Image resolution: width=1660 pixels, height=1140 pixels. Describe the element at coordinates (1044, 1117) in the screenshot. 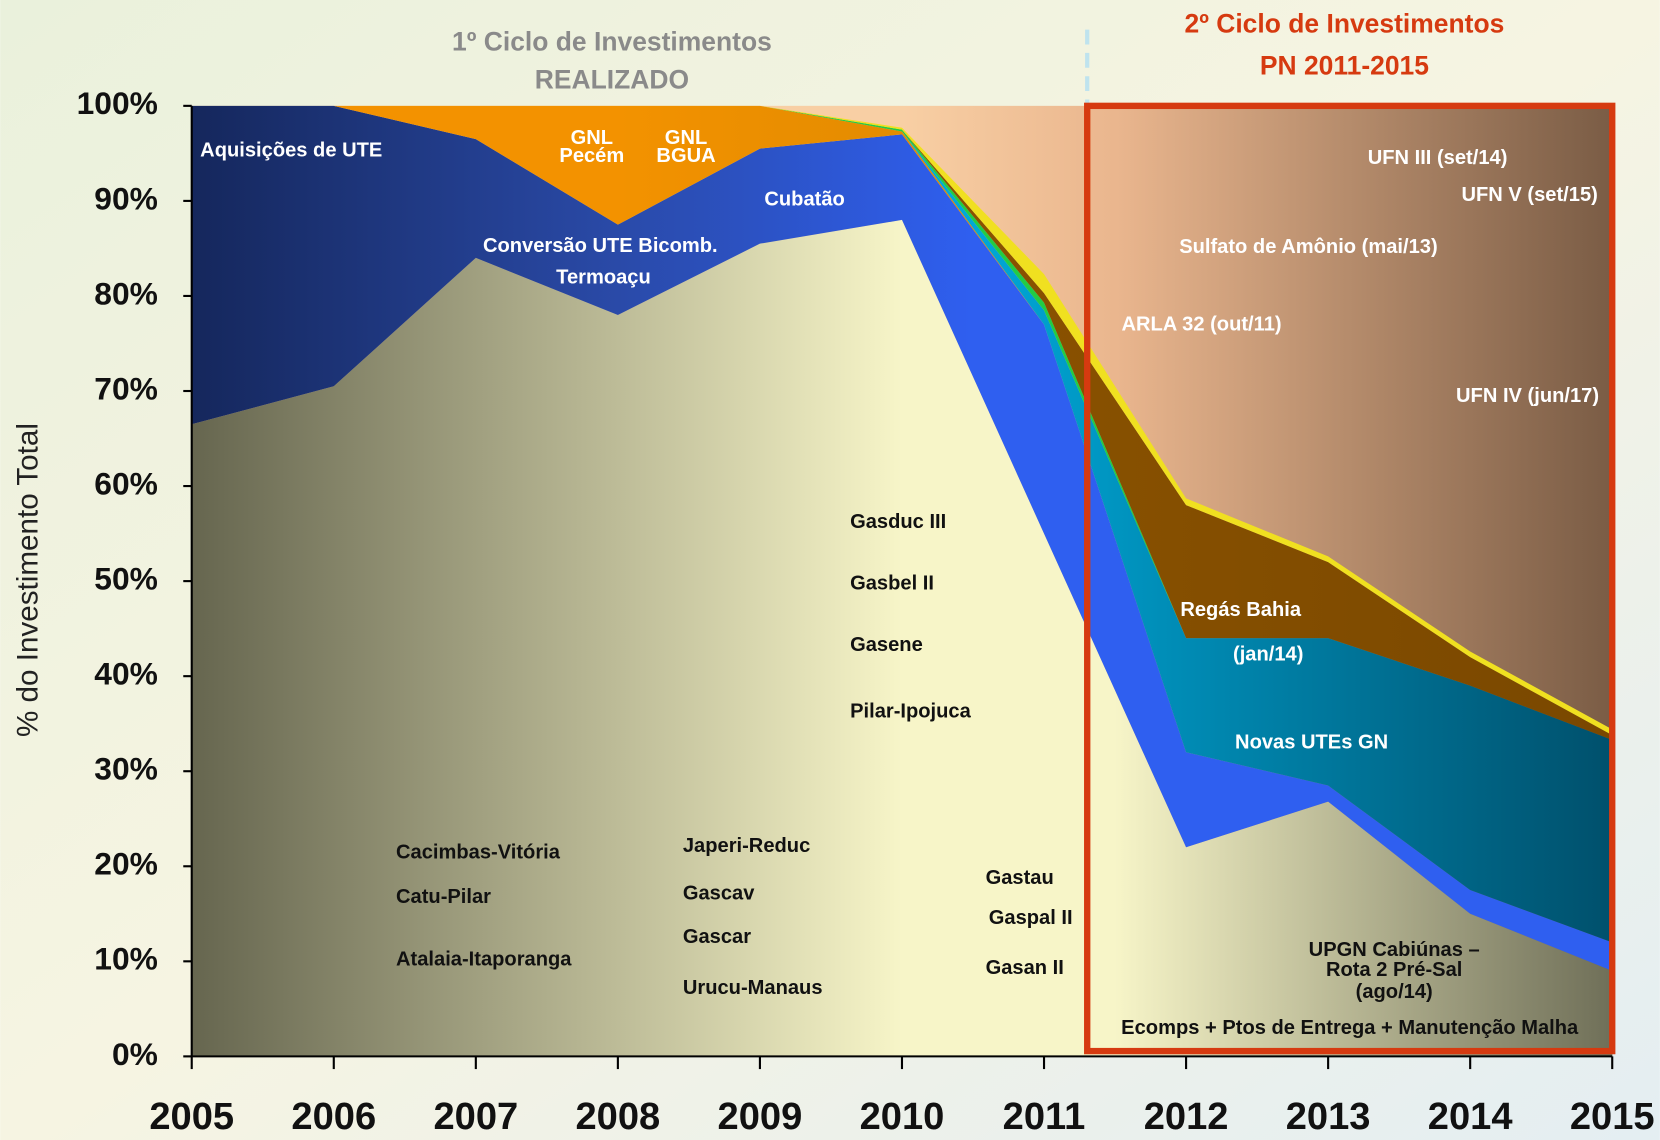

I see `x-tick-label: 2011` at that location.